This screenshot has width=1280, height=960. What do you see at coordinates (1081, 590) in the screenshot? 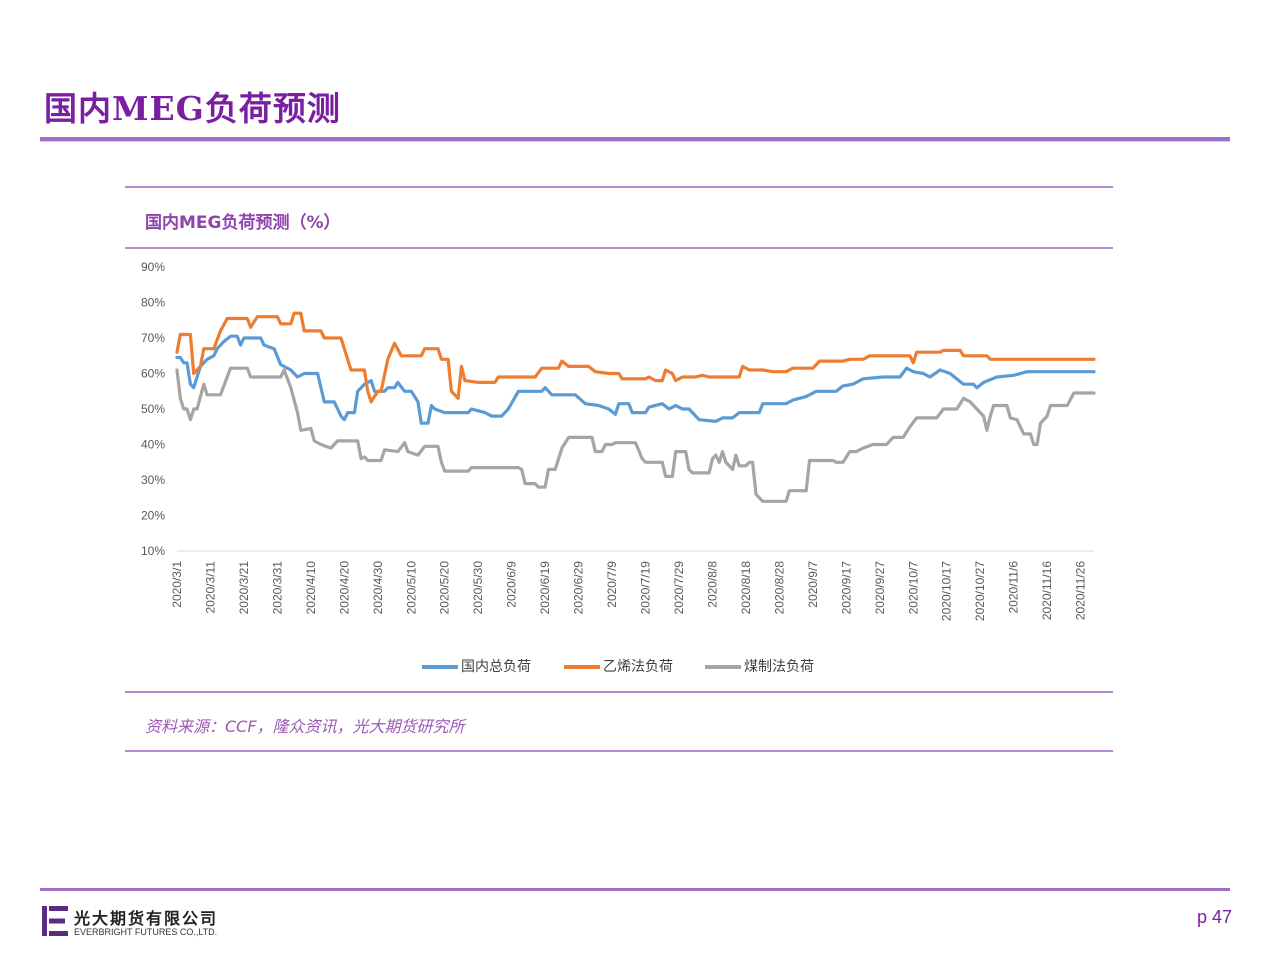
I see `x-tick-label: 2020/11/26` at bounding box center [1081, 590].